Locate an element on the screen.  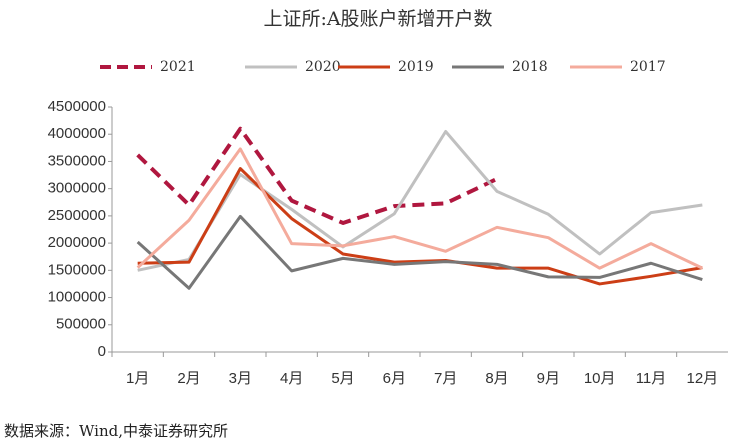
legend-label: 2019 is located at coordinates (416, 67).